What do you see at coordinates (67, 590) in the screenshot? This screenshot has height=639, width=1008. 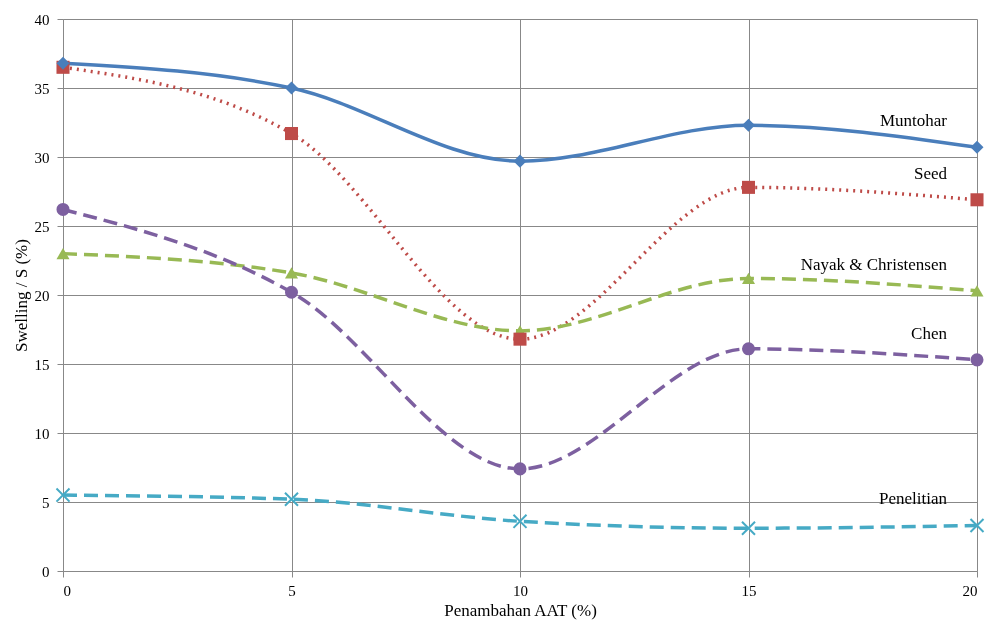 I see `x-tick-label: 0` at bounding box center [67, 590].